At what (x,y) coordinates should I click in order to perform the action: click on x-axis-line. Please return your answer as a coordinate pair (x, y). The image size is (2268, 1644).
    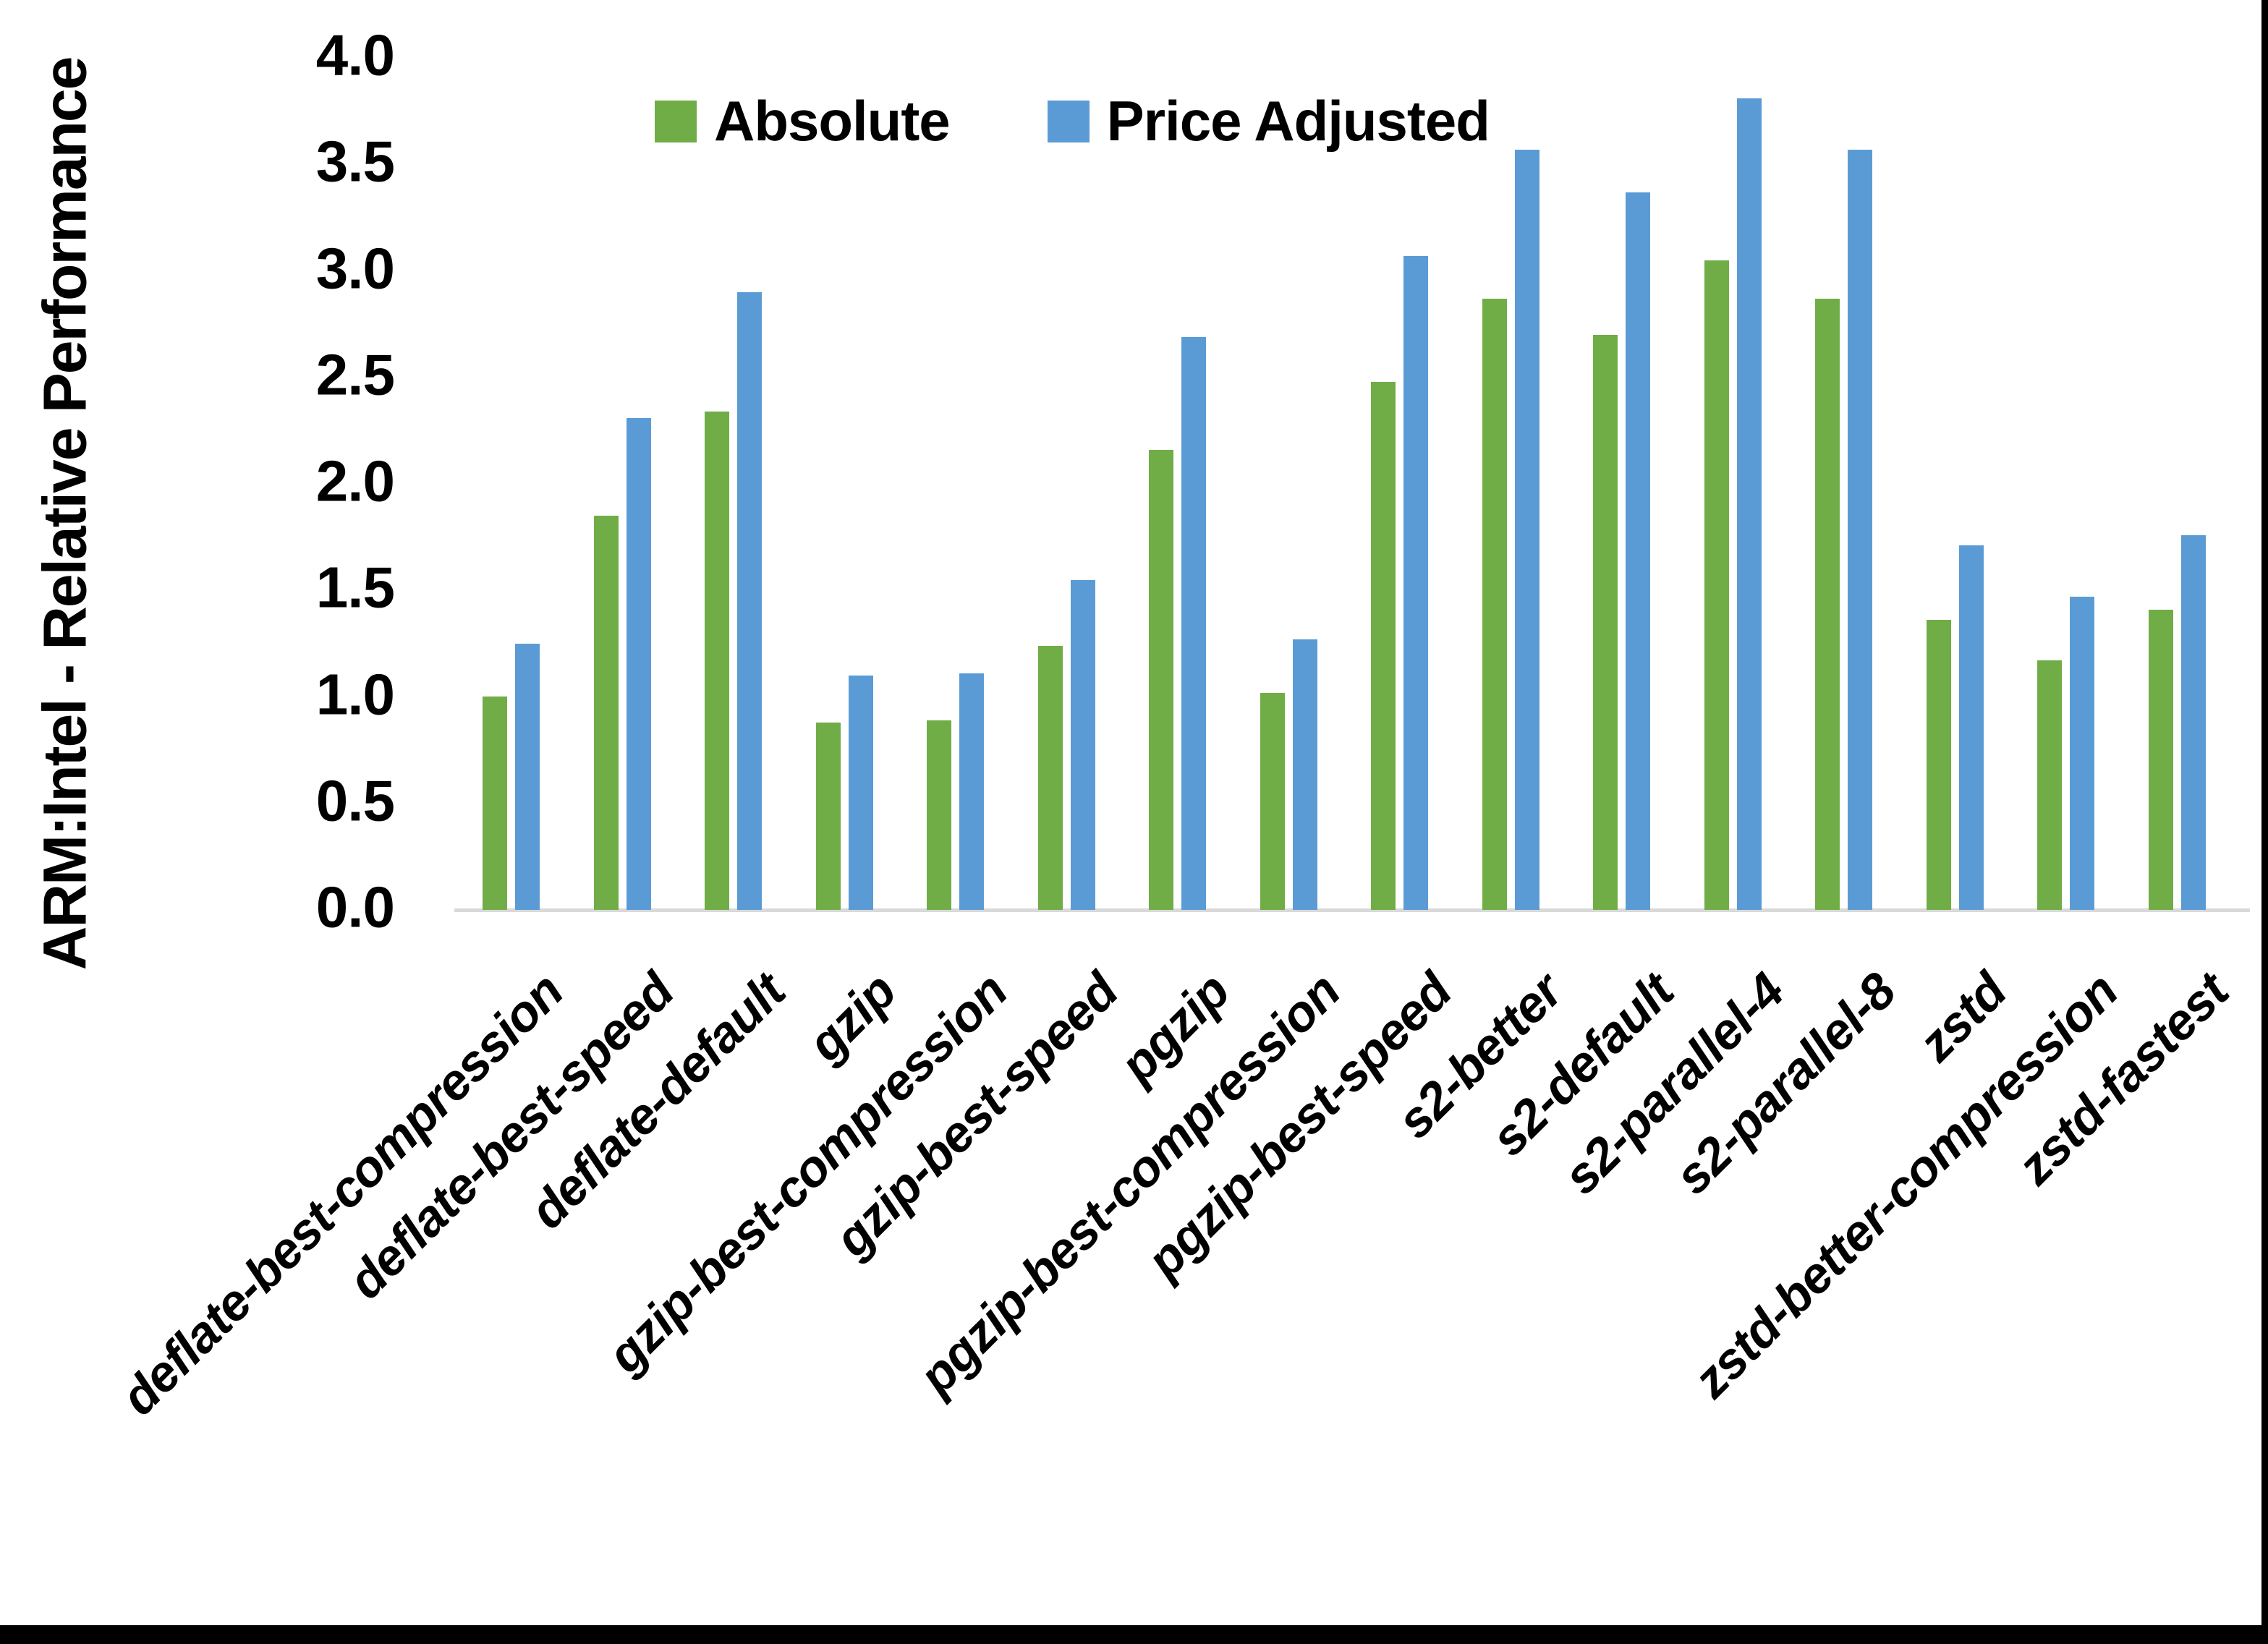
    Looking at the image, I should click on (1352, 910).